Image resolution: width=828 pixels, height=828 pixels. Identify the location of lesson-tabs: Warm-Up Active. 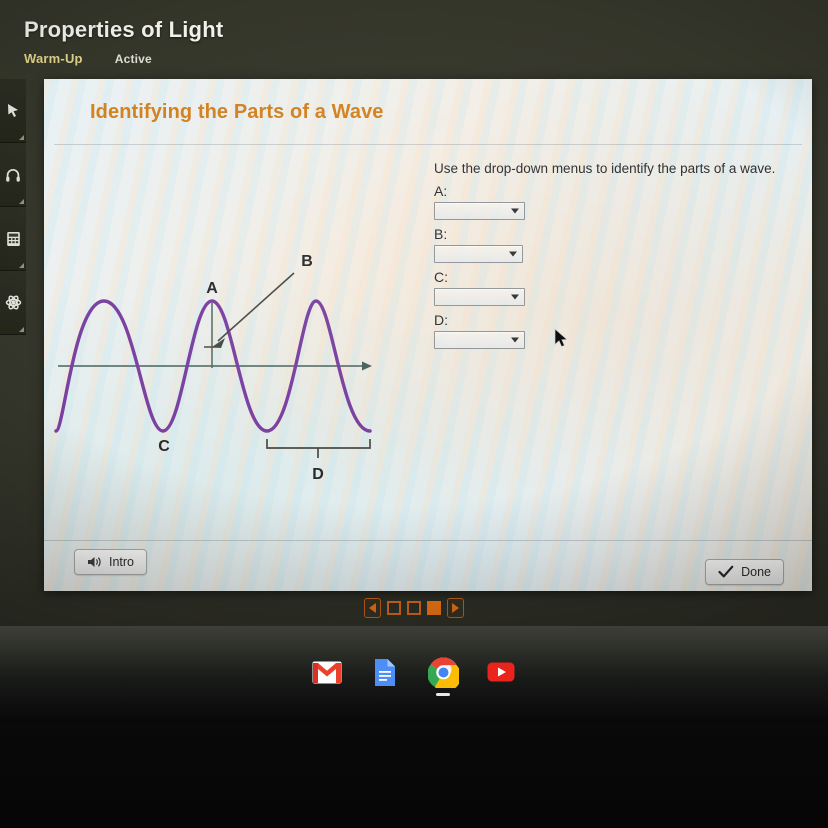
(88, 58).